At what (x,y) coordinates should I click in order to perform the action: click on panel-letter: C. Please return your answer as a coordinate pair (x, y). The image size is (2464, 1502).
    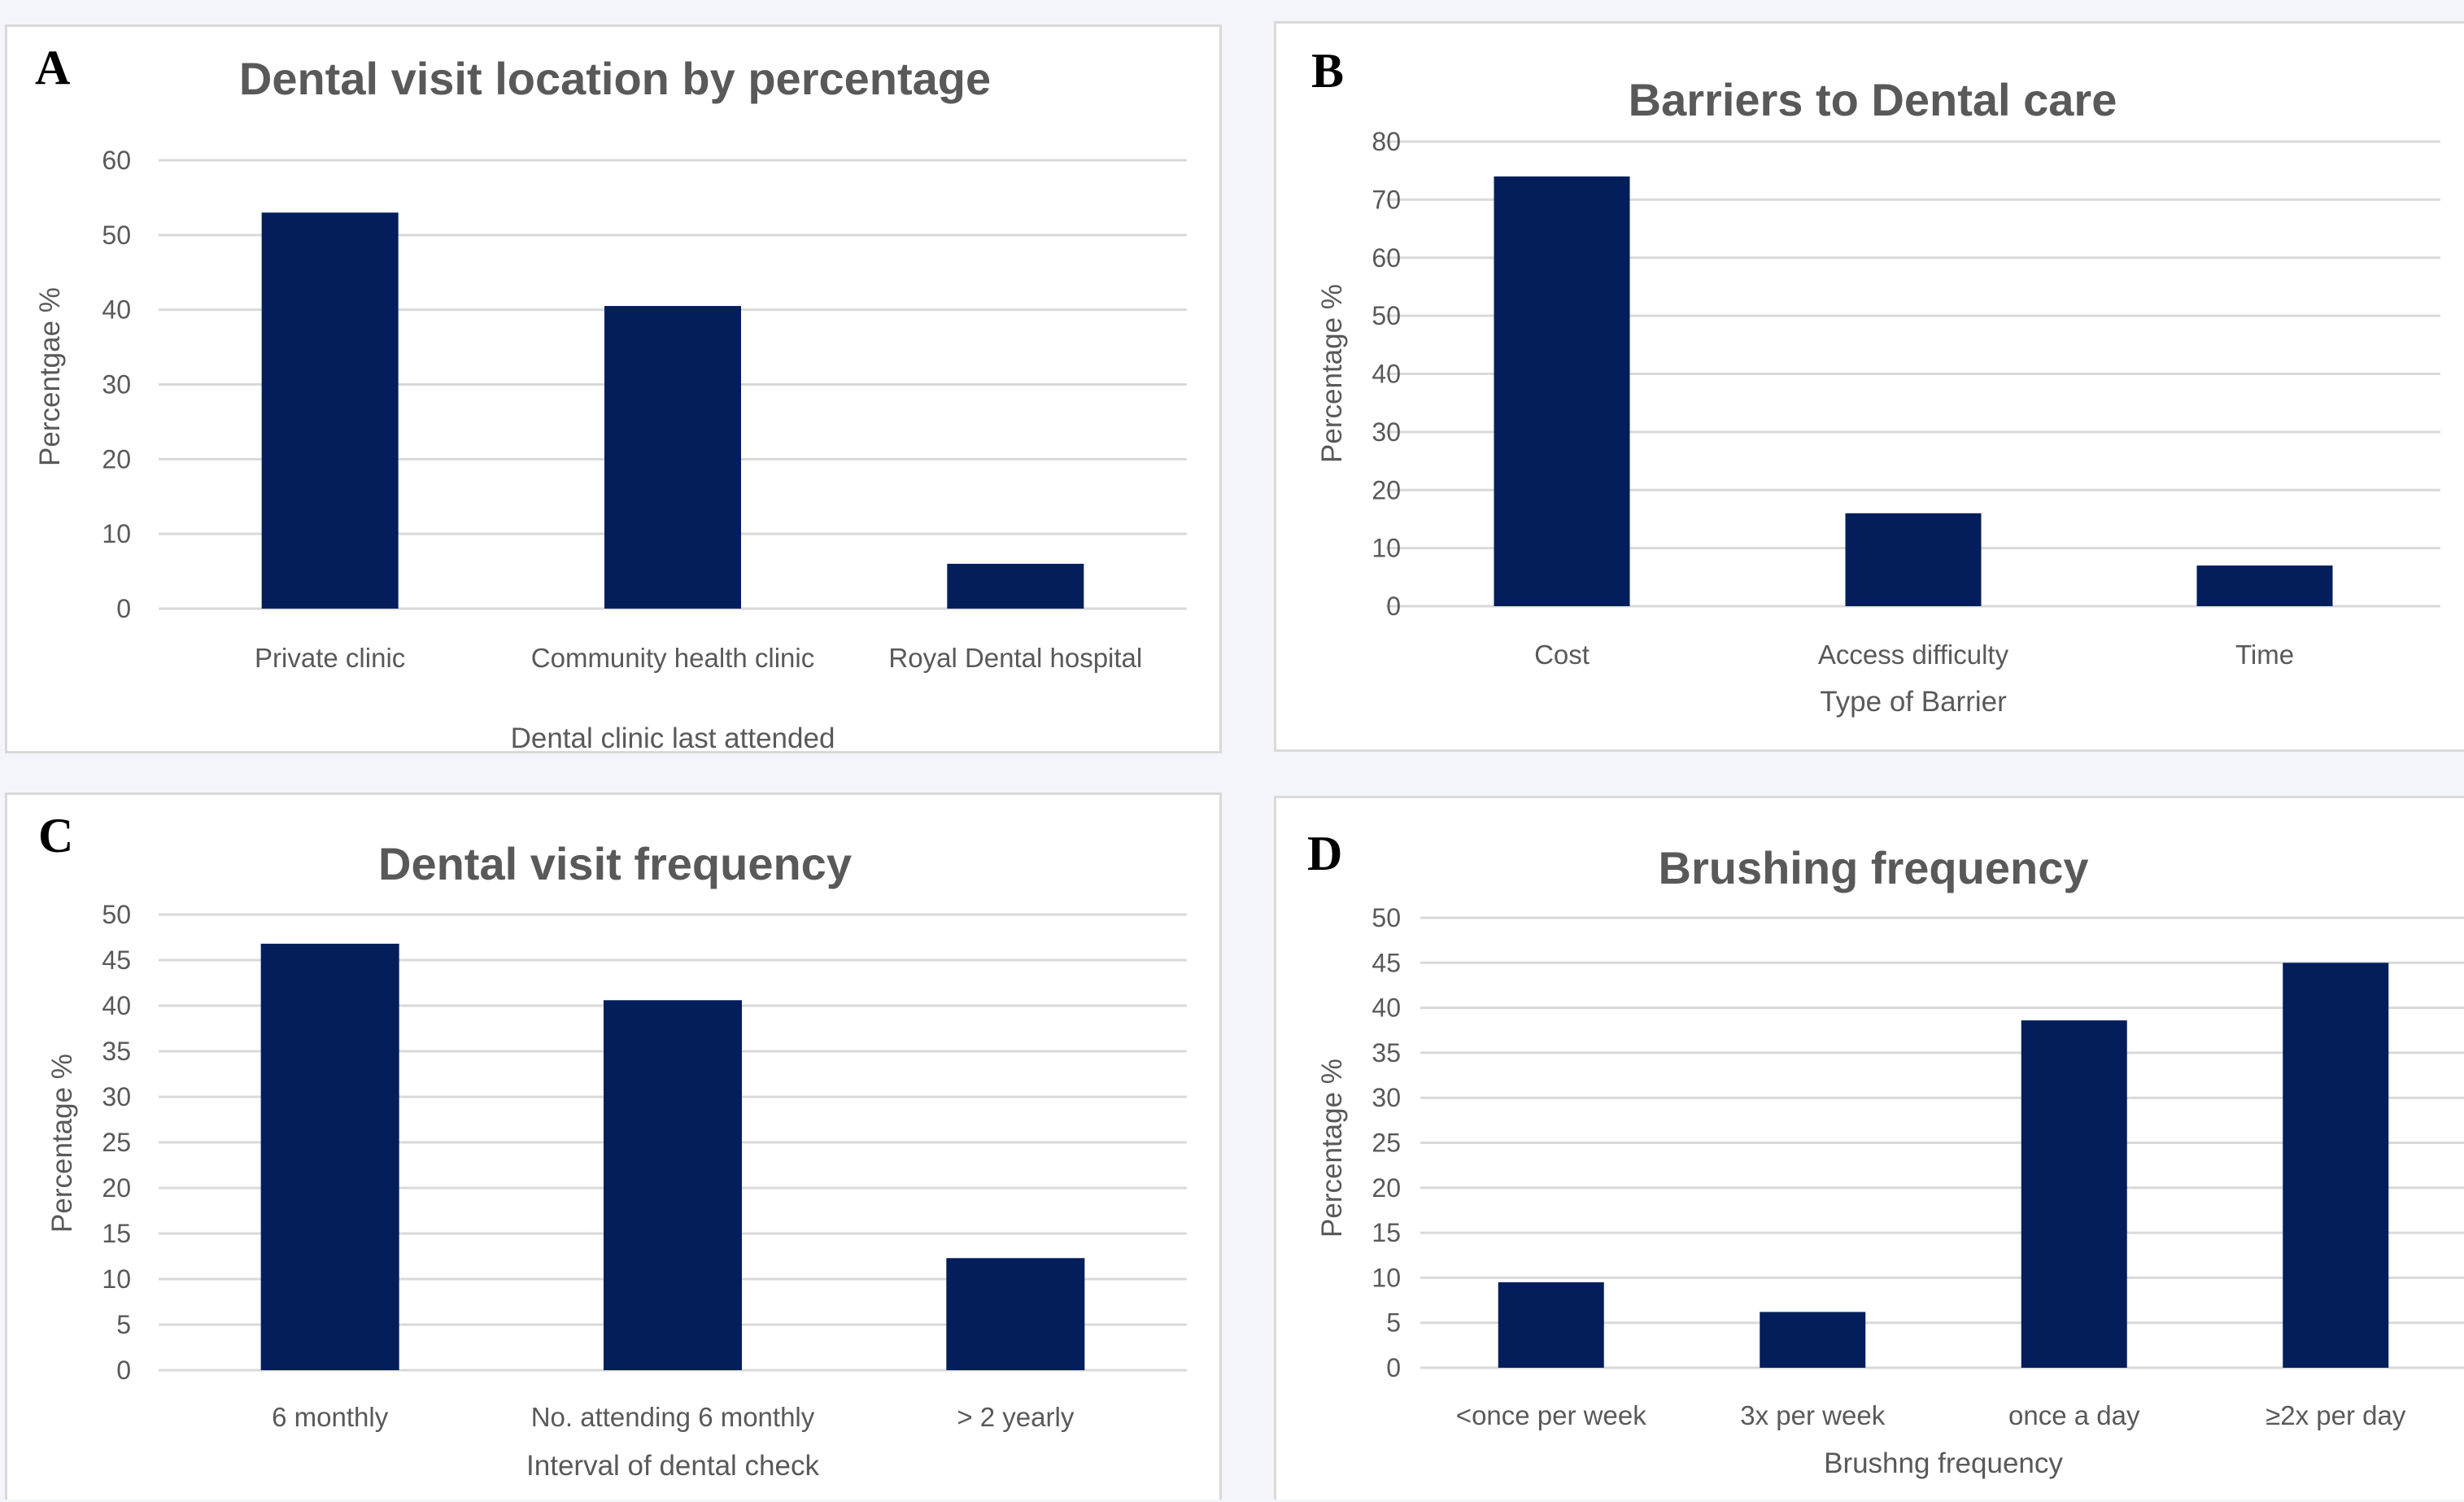
    Looking at the image, I should click on (56, 835).